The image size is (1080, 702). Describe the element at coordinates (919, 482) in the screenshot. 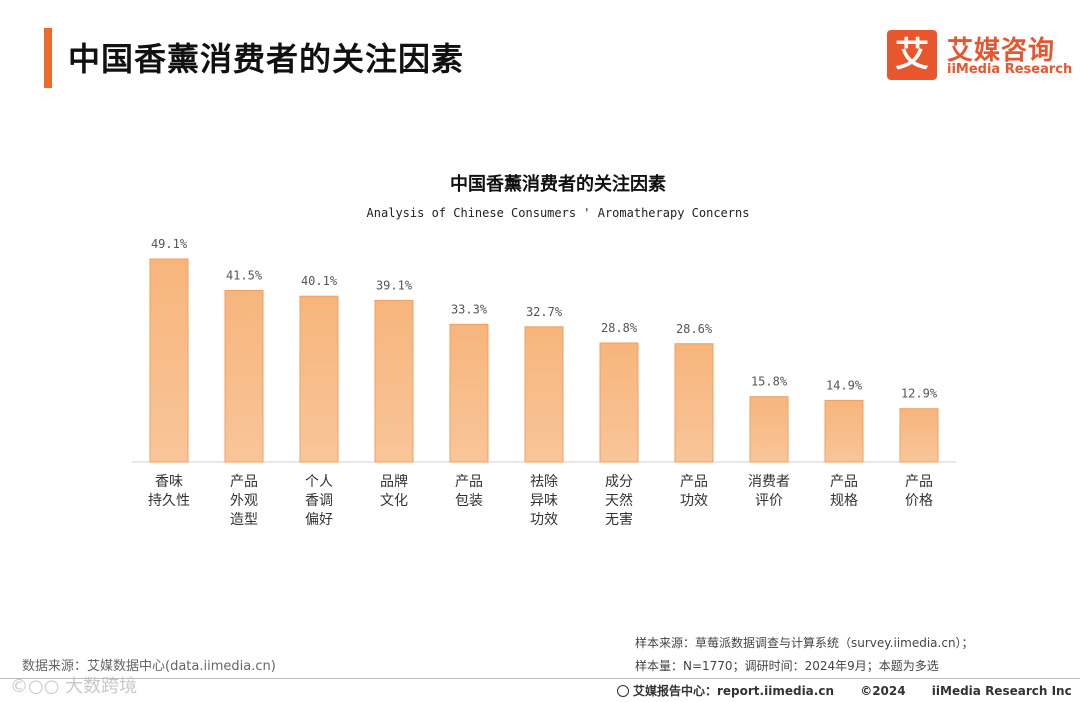

I see `category-label-10-0: 产品` at that location.